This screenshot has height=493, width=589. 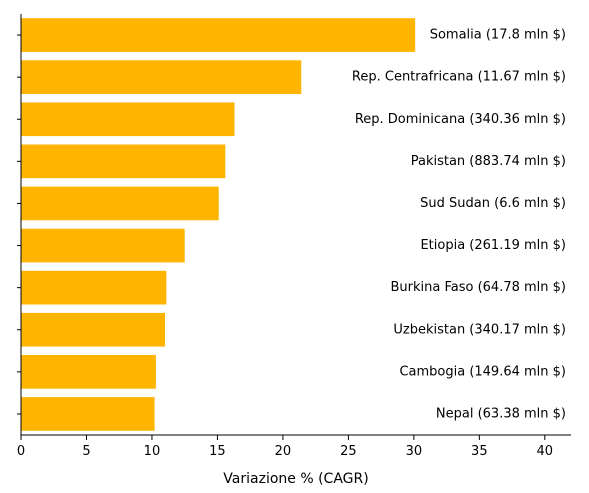 I want to click on bar-label: Etiopia (261.19 mln $), so click(x=493, y=245).